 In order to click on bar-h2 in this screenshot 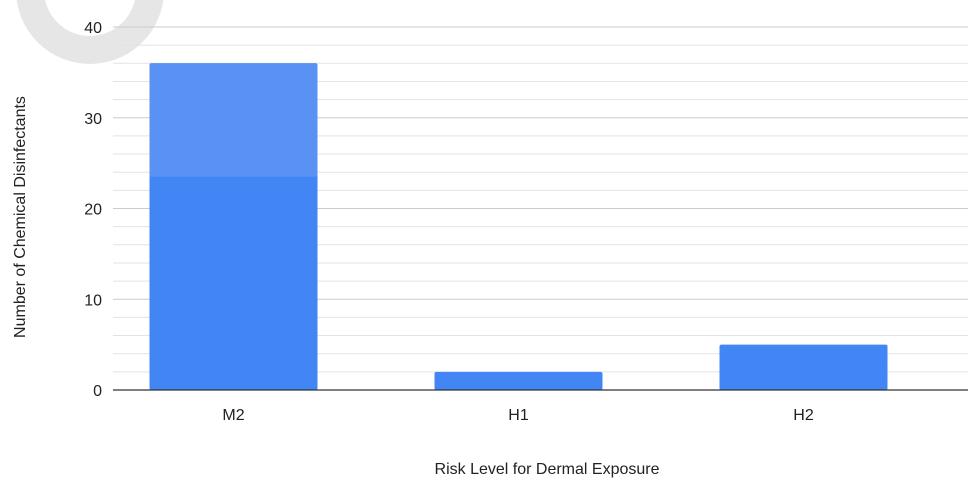, I will do `click(803, 367)`.